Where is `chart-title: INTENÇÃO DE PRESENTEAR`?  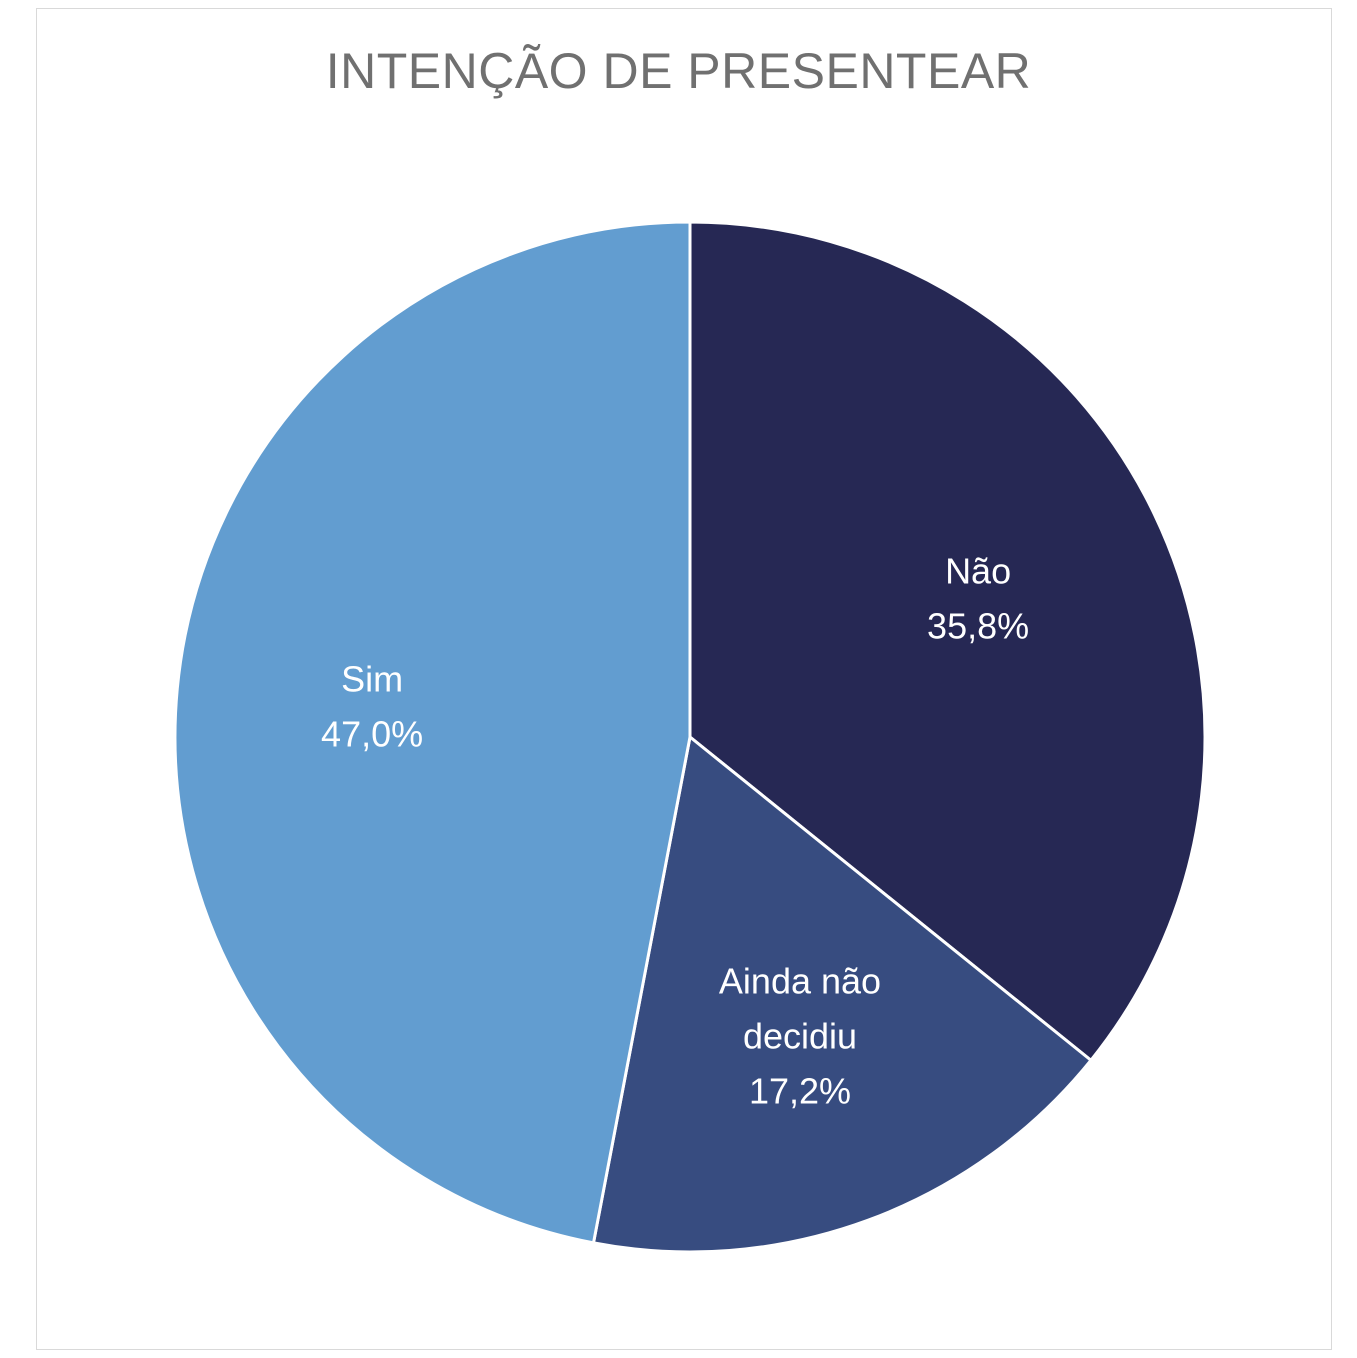
chart-title: INTENÇÃO DE PRESENTEAR is located at coordinates (678, 71).